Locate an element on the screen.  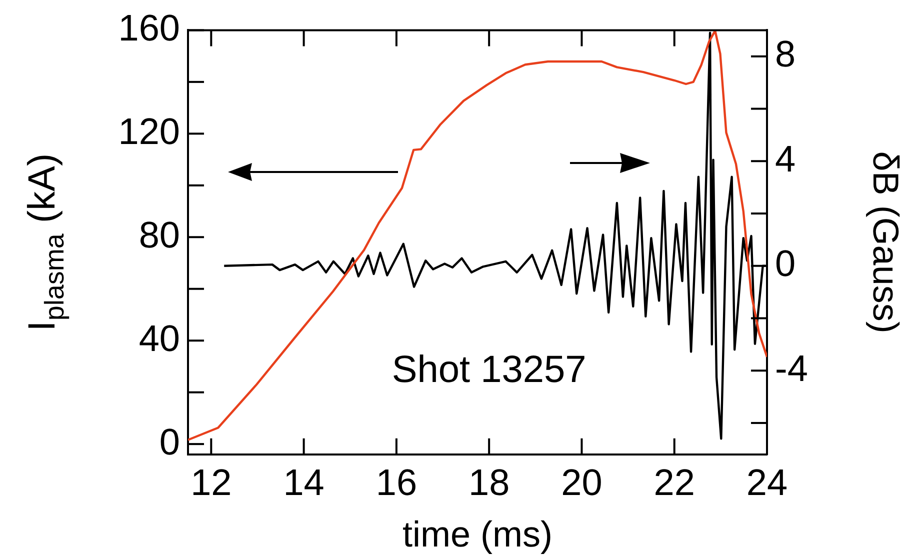
x-tick-label: 22 is located at coordinates (674, 482).